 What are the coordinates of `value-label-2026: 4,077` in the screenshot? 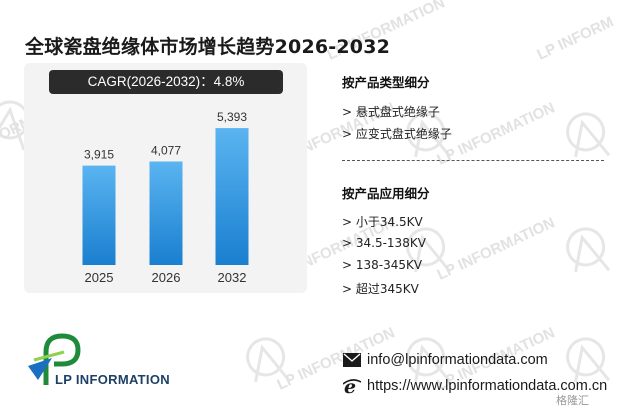 It's located at (166, 151).